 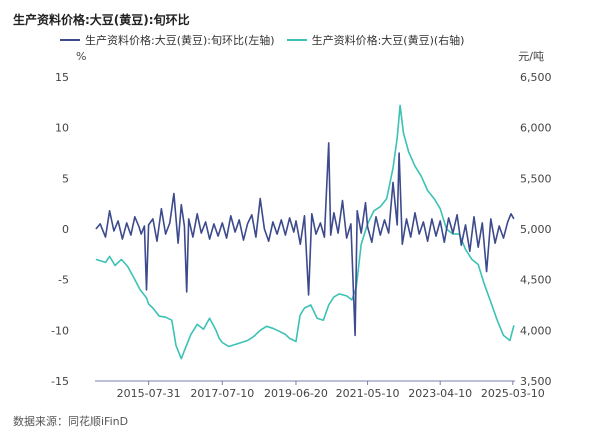 What do you see at coordinates (536, 178) in the screenshot?
I see `y-right-tick-label: 5,500` at bounding box center [536, 178].